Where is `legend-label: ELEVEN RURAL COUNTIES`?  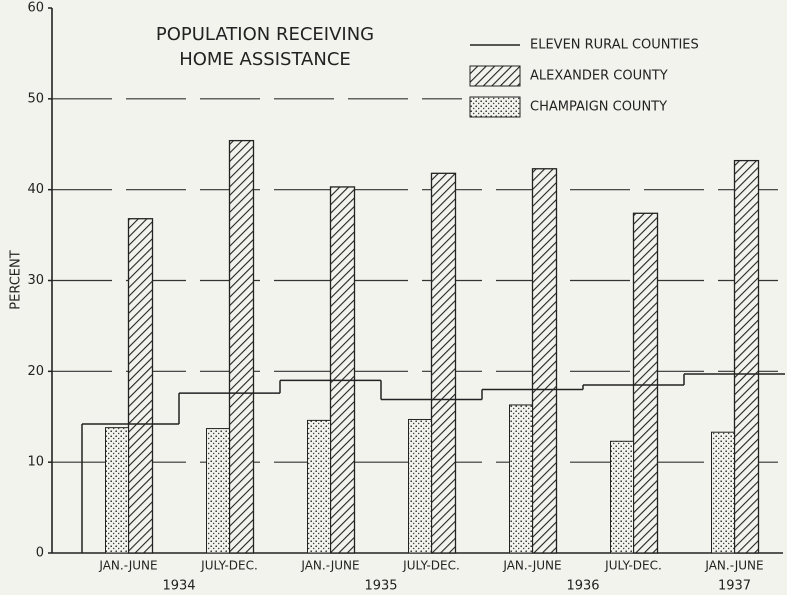 legend-label: ELEVEN RURAL COUNTIES is located at coordinates (614, 45).